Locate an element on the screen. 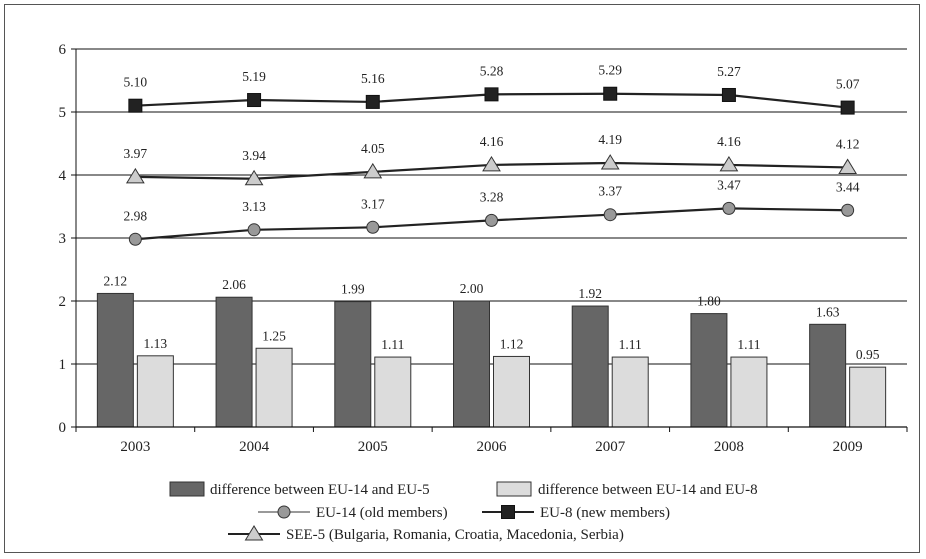  bar-data-label: 0.95 is located at coordinates (868, 354).